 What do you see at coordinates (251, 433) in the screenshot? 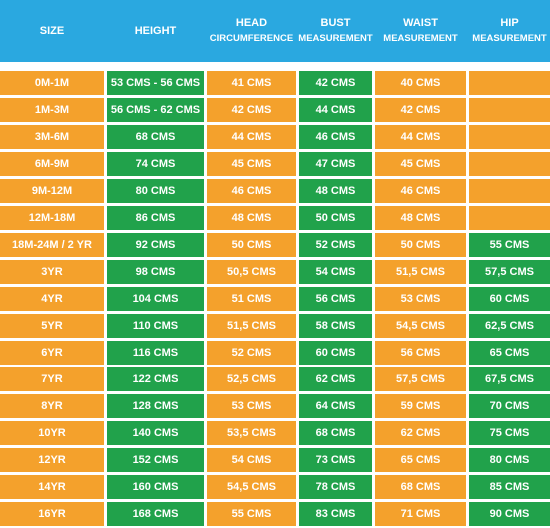
I see `table-cell: 53,5 CMS` at bounding box center [251, 433].